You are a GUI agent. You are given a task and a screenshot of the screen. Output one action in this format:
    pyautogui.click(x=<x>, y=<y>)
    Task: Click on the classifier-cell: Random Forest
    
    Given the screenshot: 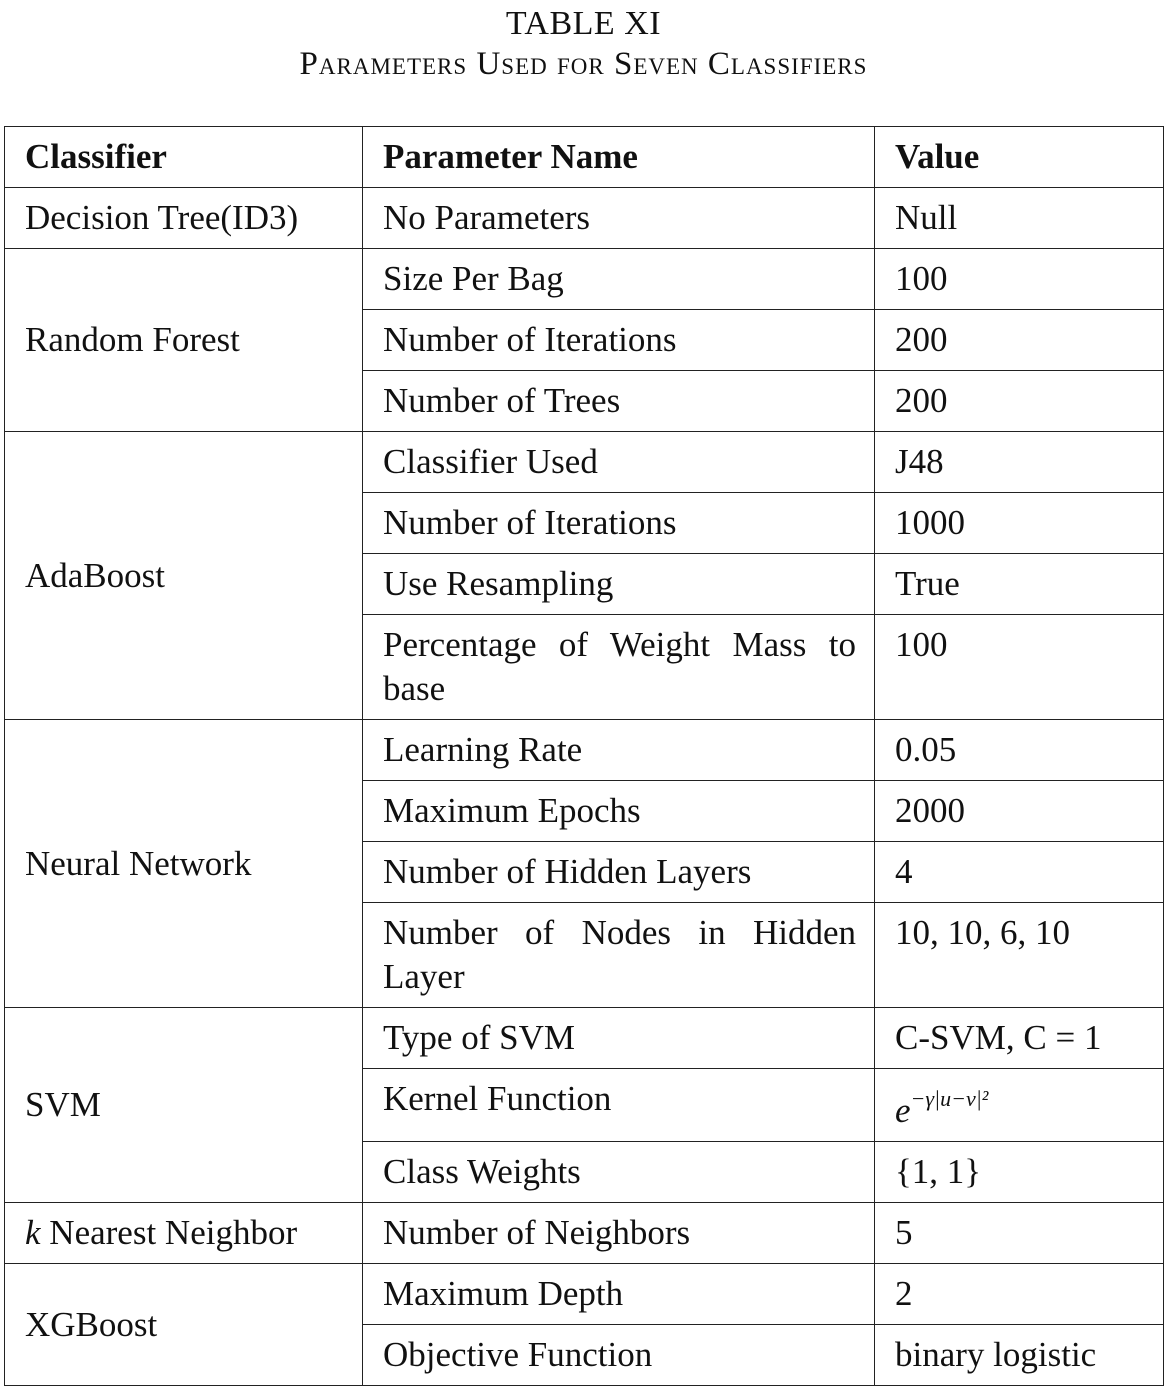 What is the action you would take?
    pyautogui.click(x=183, y=340)
    